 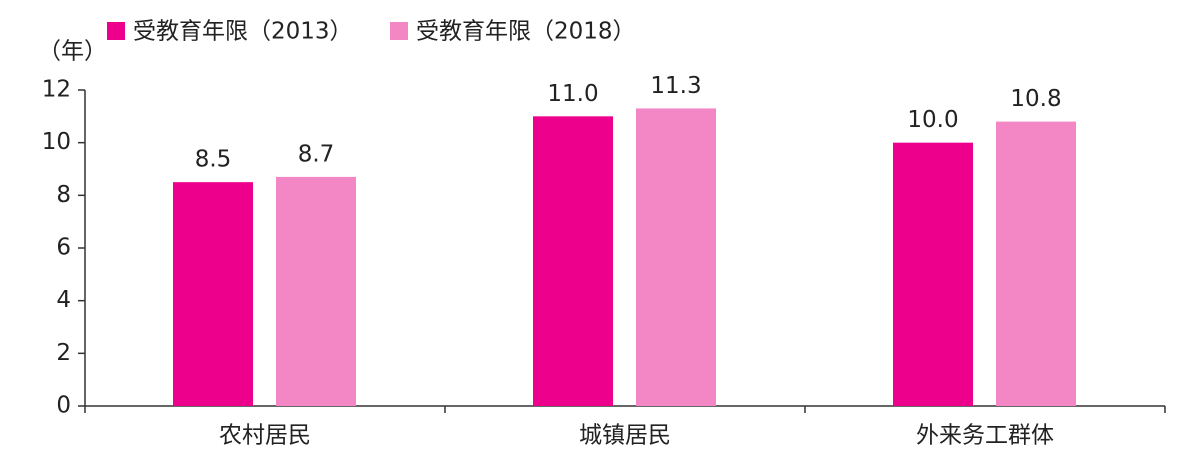 I want to click on x-tick-label: 农村居民, so click(x=265, y=436).